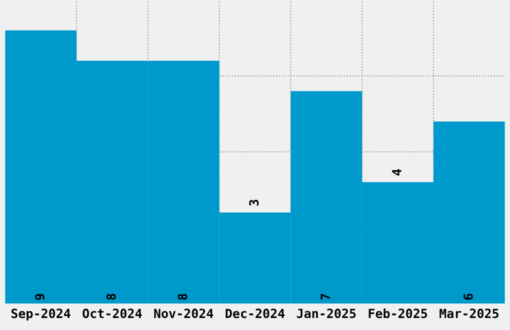 The width and height of the screenshot is (510, 330). What do you see at coordinates (468, 297) in the screenshot?
I see `data-label: 6` at bounding box center [468, 297].